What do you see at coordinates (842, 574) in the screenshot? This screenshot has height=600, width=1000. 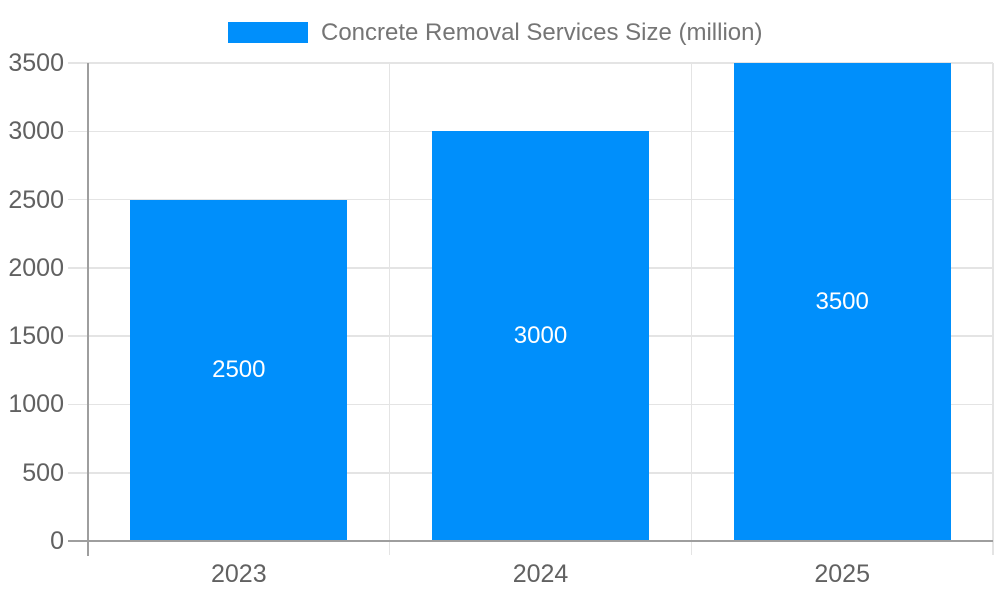 I see `x-axis-tick-label: 2025` at bounding box center [842, 574].